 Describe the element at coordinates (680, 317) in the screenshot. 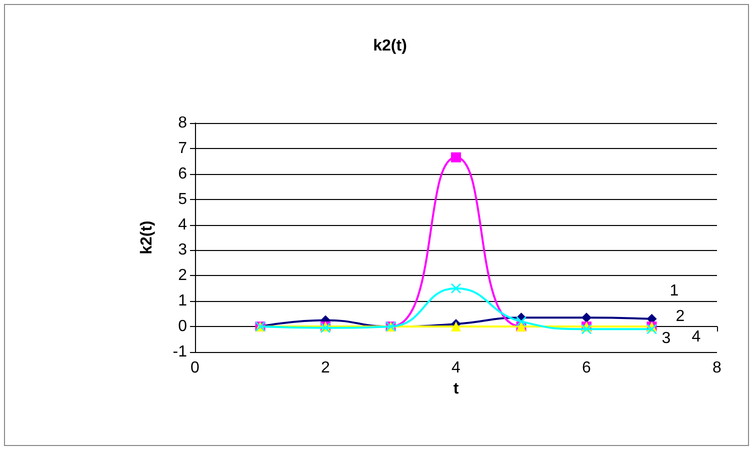

I see `series-label: 2` at that location.